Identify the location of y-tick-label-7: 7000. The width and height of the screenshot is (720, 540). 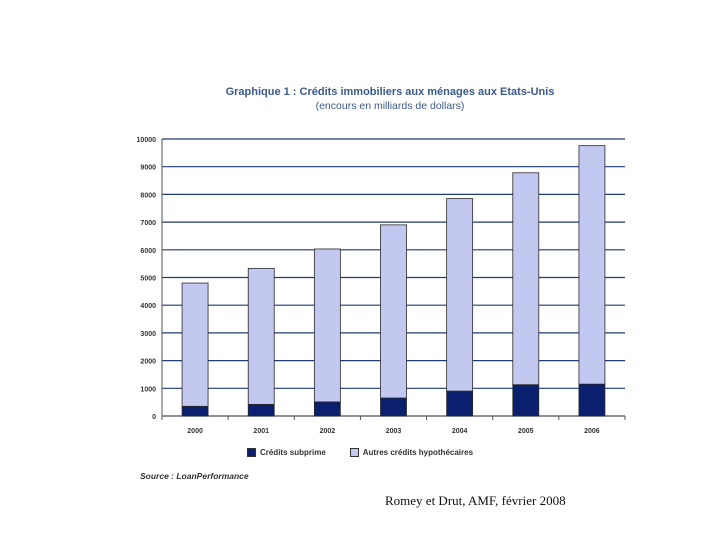
(148, 223).